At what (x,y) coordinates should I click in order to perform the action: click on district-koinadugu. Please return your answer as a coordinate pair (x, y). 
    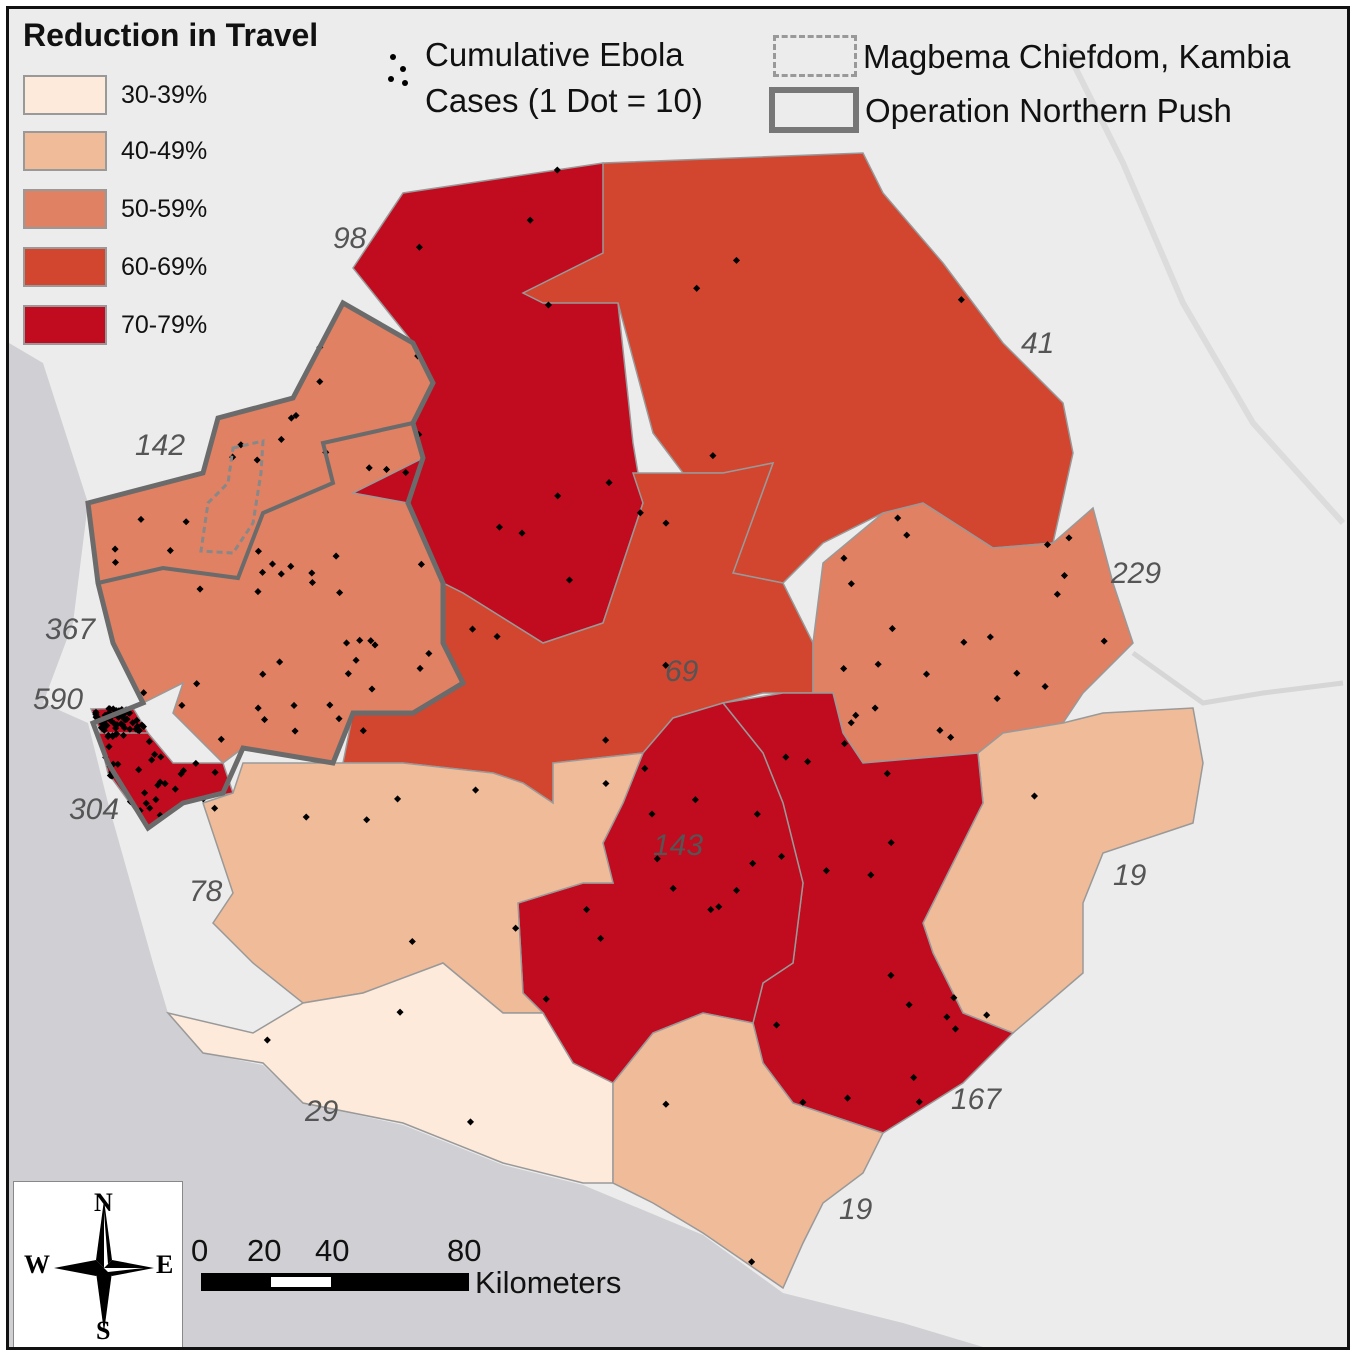
    Looking at the image, I should click on (797, 368).